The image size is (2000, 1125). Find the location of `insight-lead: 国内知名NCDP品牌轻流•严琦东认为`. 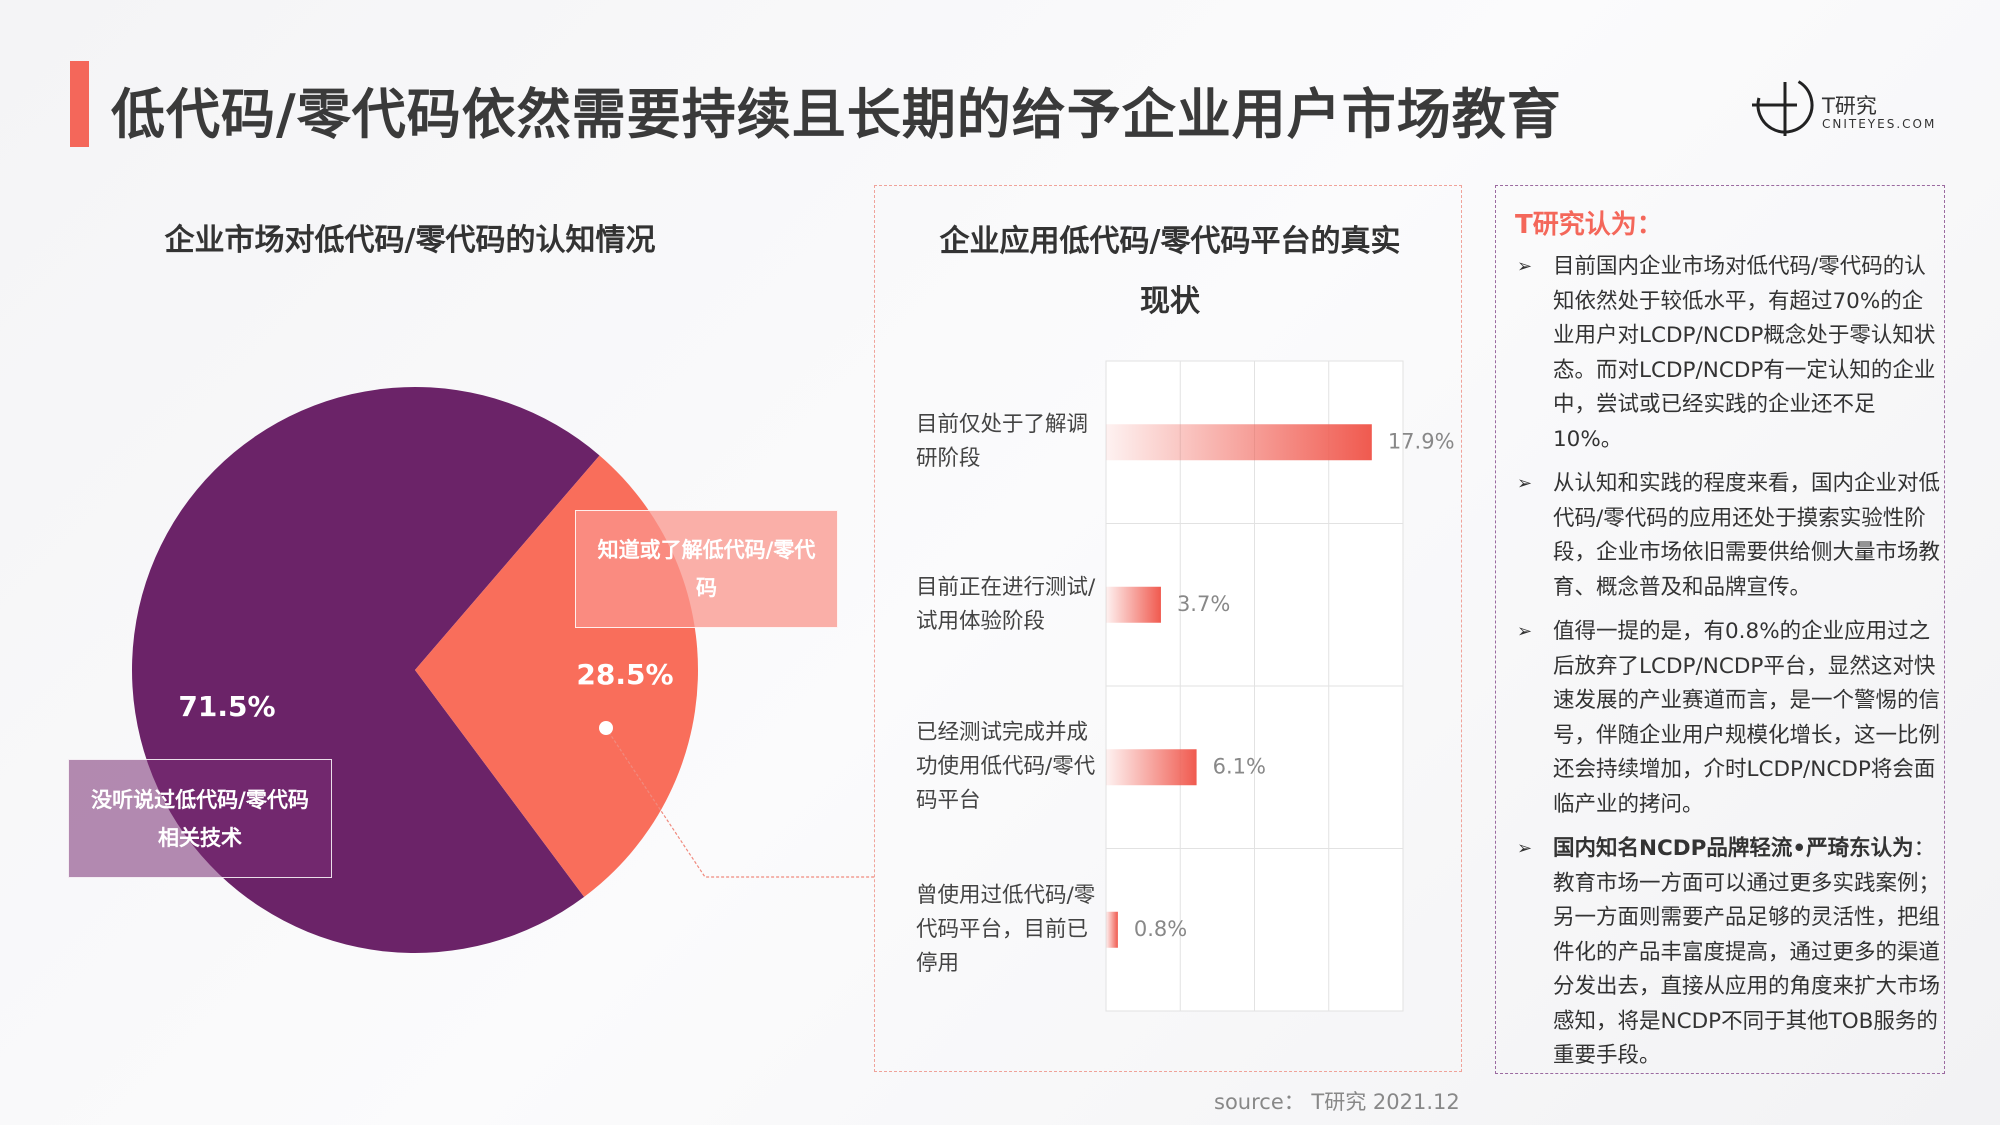

insight-lead: 国内知名NCDP品牌轻流•严琦东认为 is located at coordinates (1733, 848).